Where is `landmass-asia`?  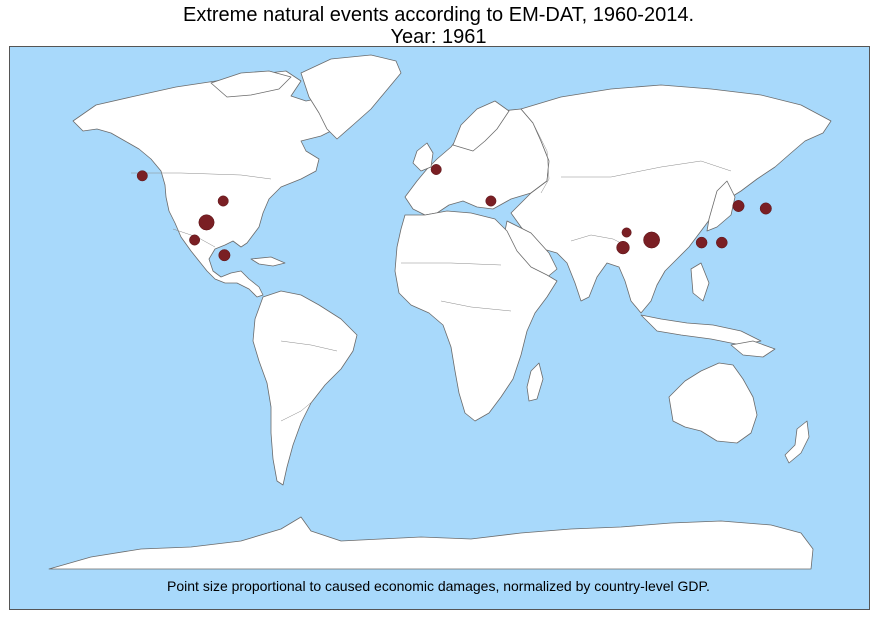 landmass-asia is located at coordinates (671, 199).